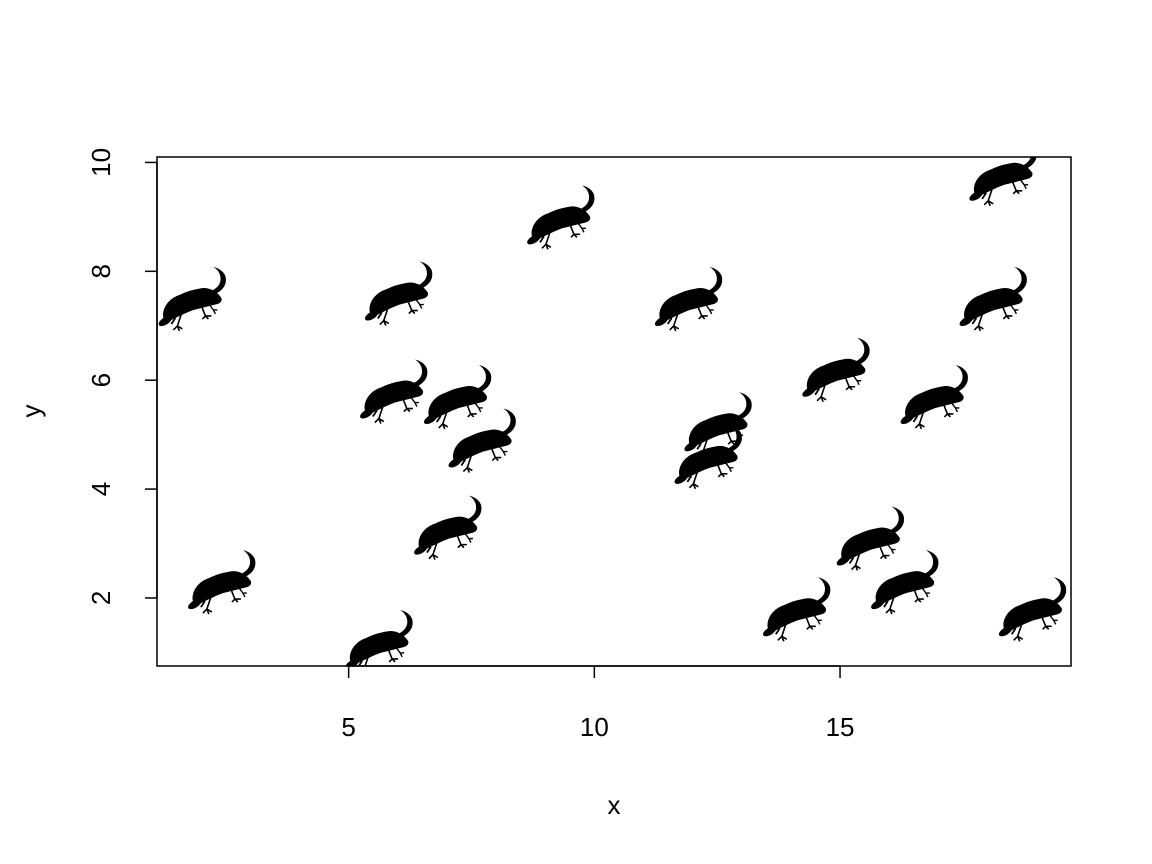  I want to click on y-tick-label: 6, so click(101, 380).